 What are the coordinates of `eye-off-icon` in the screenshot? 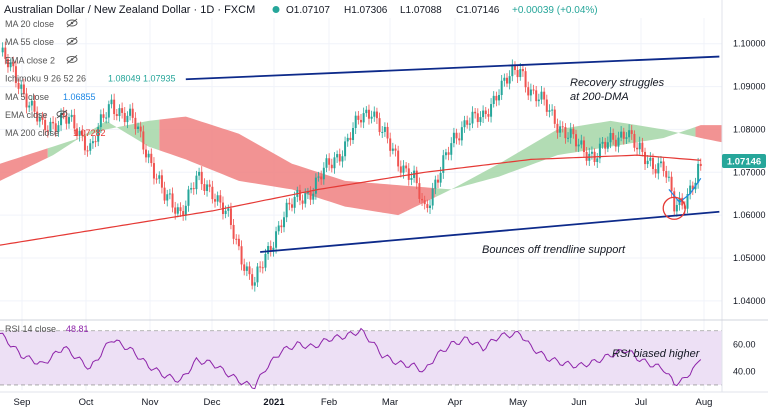 It's located at (72, 41).